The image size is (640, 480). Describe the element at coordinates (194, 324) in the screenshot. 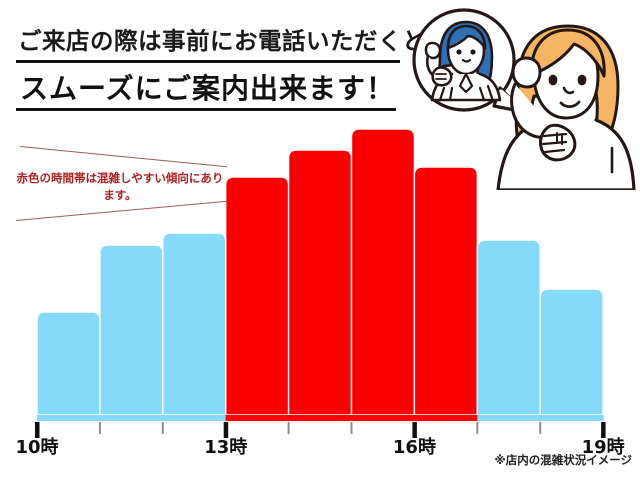

I see `bar-12時` at that location.